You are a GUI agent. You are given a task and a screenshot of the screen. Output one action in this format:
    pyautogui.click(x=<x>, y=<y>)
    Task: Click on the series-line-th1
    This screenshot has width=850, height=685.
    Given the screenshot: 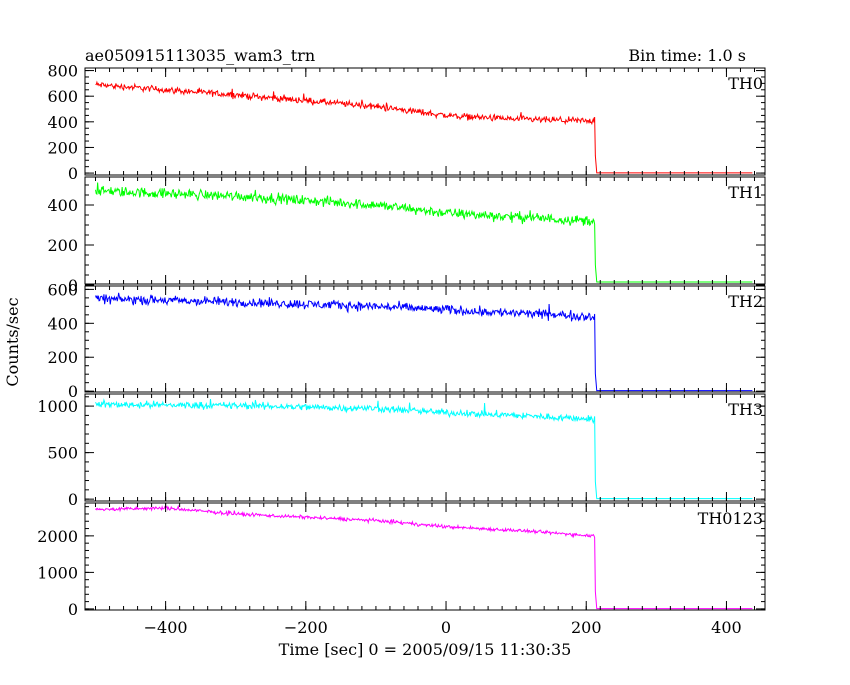 What is the action you would take?
    pyautogui.click(x=424, y=232)
    